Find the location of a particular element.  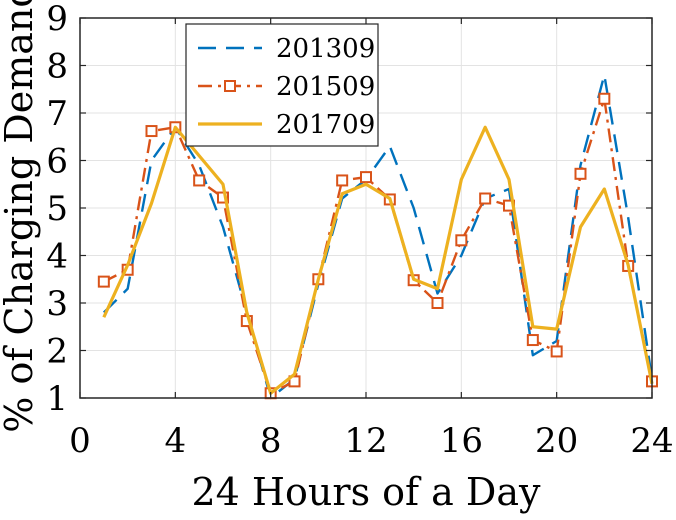

x-tick-labels: 0 4 8 12 16 20 24 is located at coordinates (371, 441).